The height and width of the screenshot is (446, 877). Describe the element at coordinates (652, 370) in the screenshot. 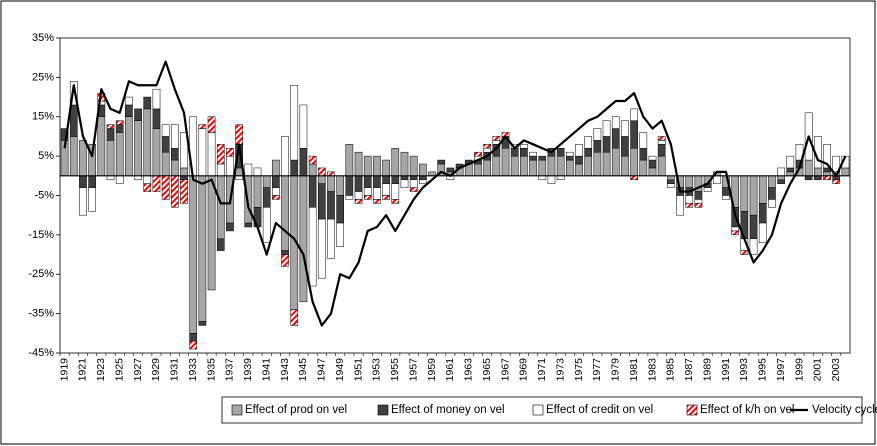

I see `x-tick-label: 1983` at that location.